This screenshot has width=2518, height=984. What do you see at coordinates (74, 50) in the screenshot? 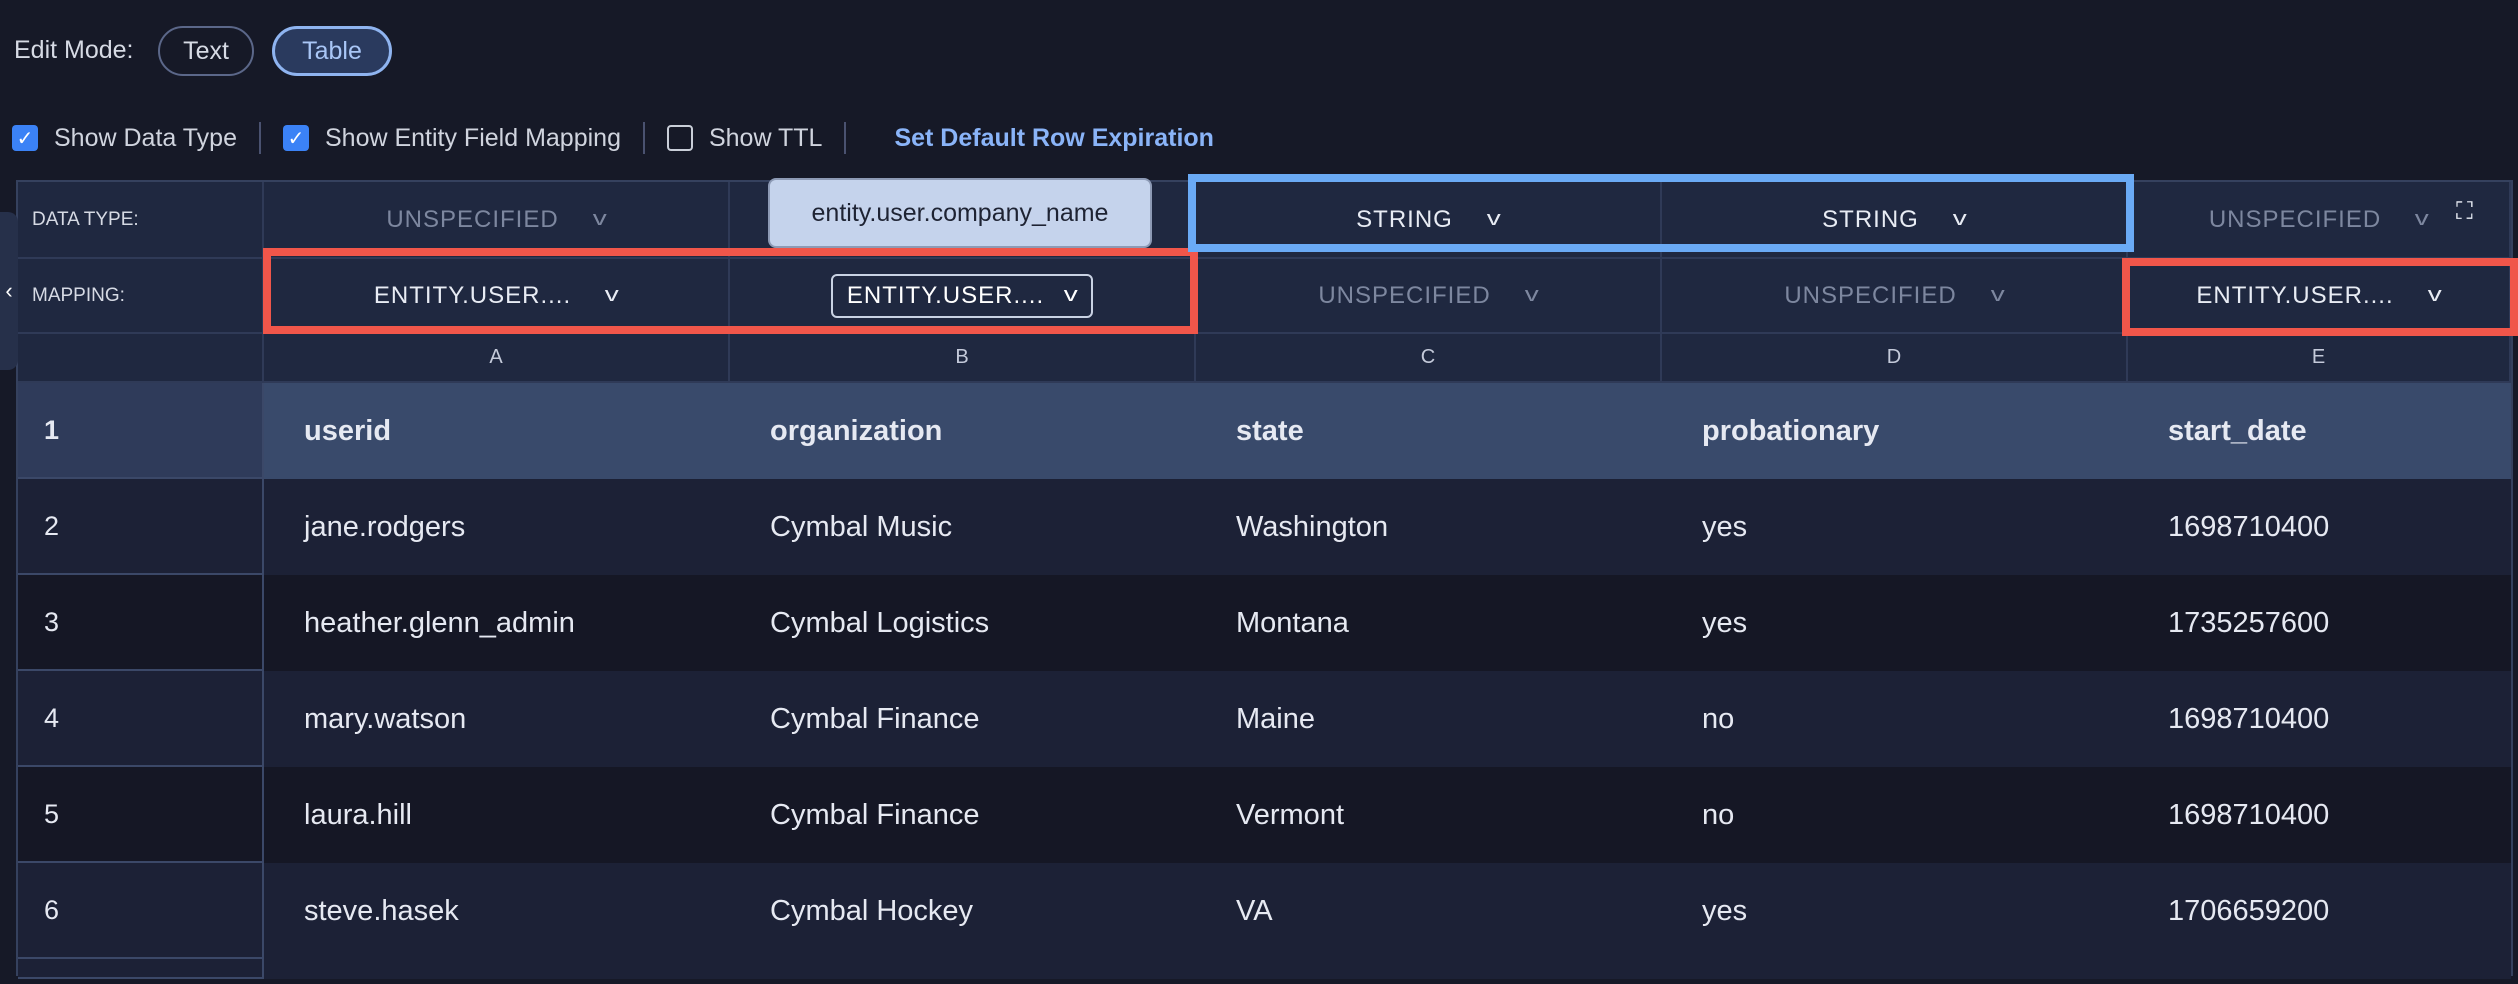
I see `edit-mode-label: Edit Mode:` at bounding box center [74, 50].